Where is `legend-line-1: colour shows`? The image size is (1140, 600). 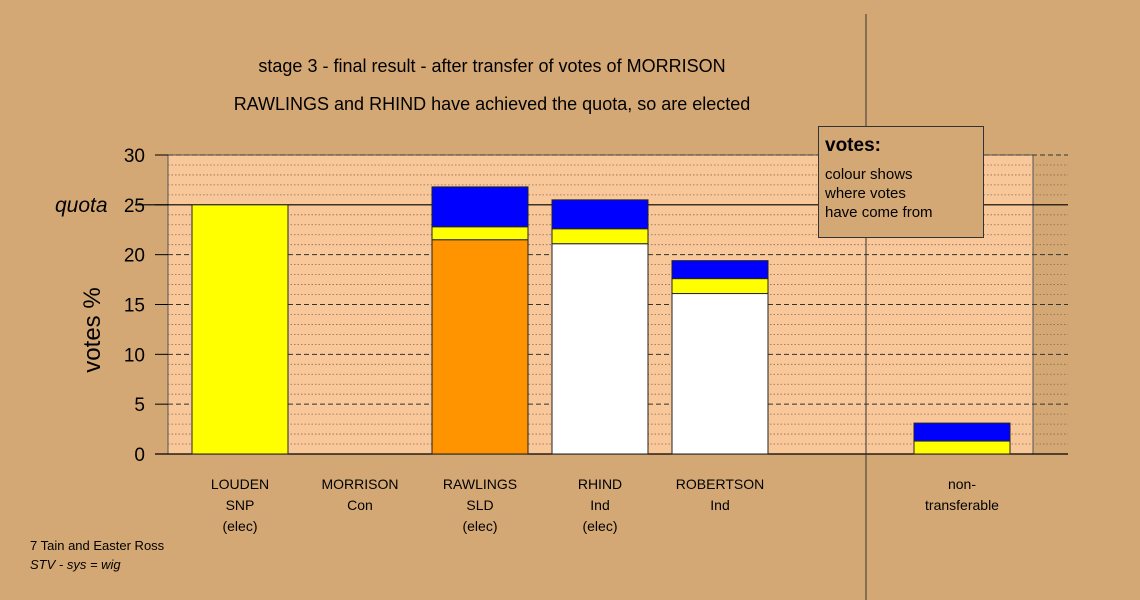
legend-line-1: colour shows is located at coordinates (869, 174).